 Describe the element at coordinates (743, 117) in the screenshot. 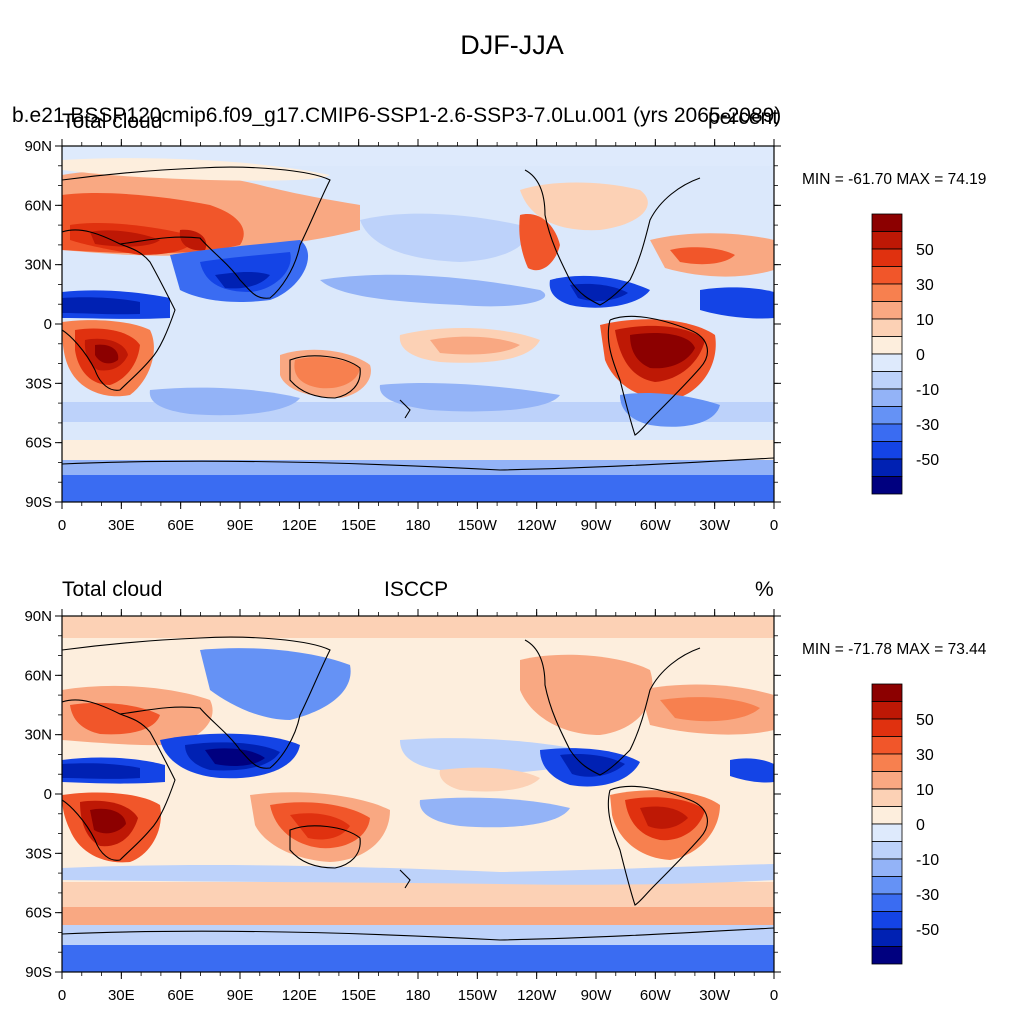

I see `panel1-units-title: percent` at that location.